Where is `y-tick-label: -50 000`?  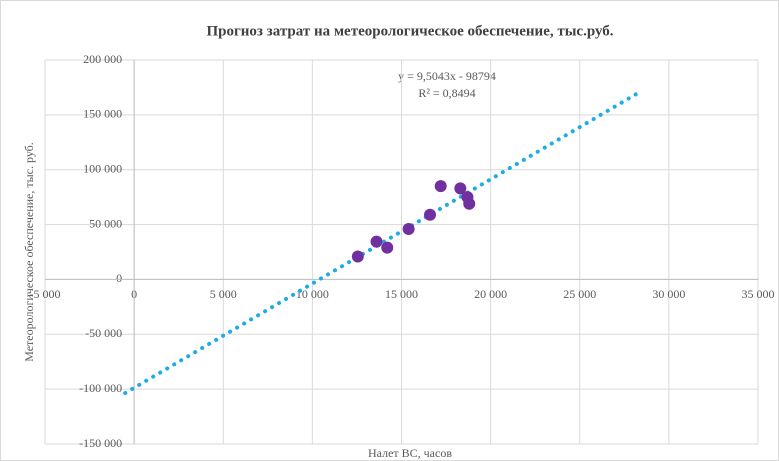 y-tick-label: -50 000 is located at coordinates (103, 333).